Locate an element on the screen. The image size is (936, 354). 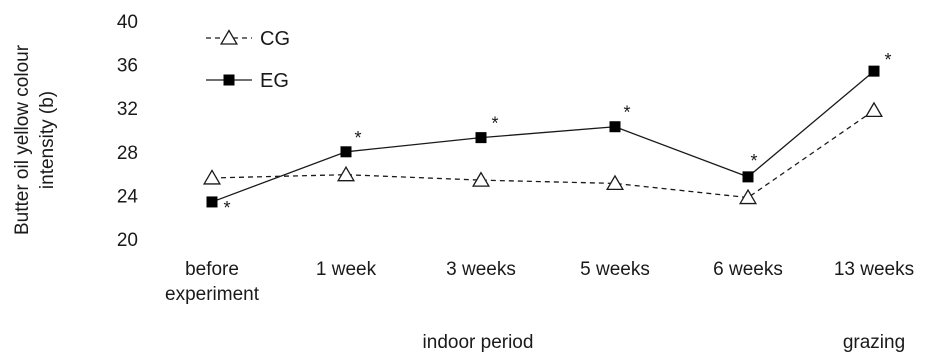
y-axis-label-line: intensity (b) is located at coordinates (47, 140).